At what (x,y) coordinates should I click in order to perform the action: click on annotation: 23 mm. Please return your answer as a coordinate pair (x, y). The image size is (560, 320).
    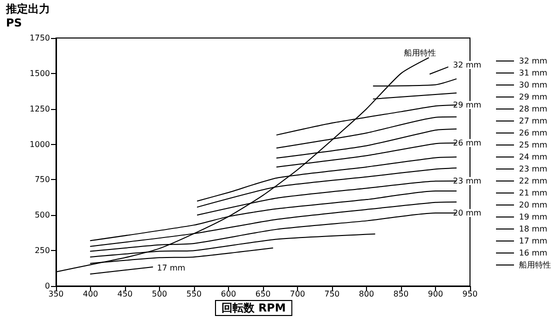
    Looking at the image, I should click on (467, 181).